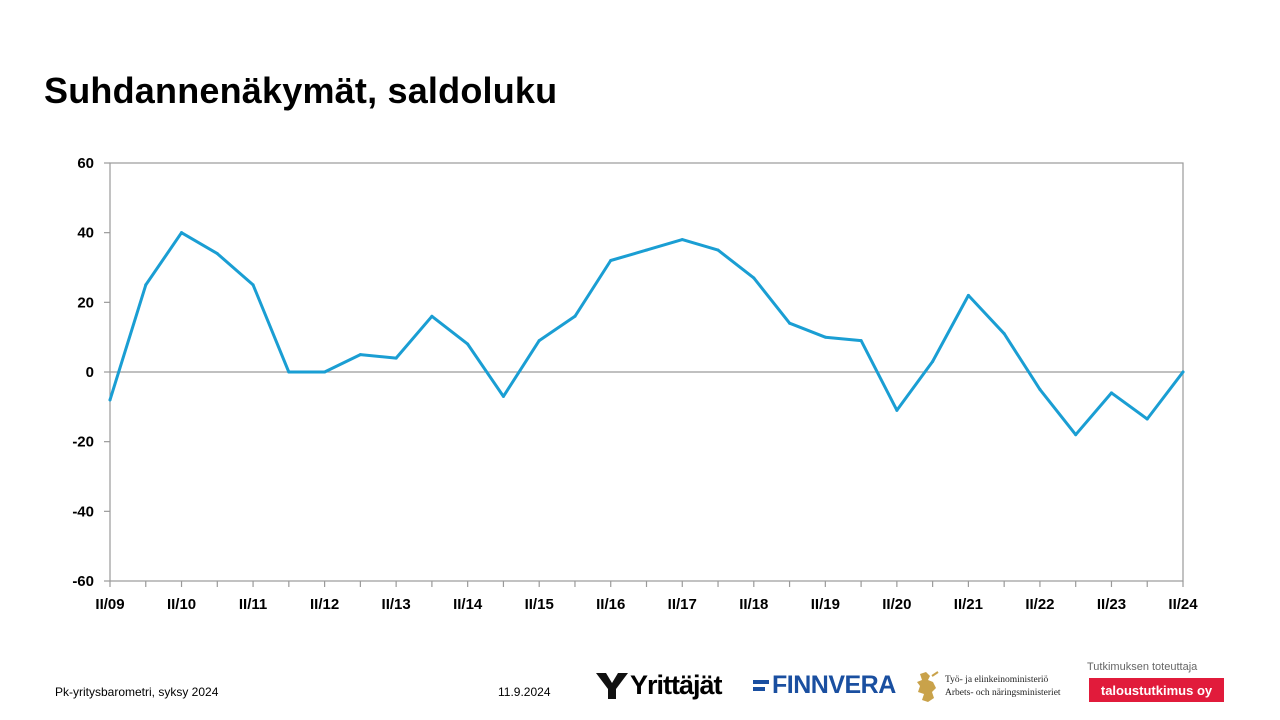 This screenshot has height=720, width=1280. Describe the element at coordinates (896, 604) in the screenshot. I see `x-tick-label: II/20` at that location.